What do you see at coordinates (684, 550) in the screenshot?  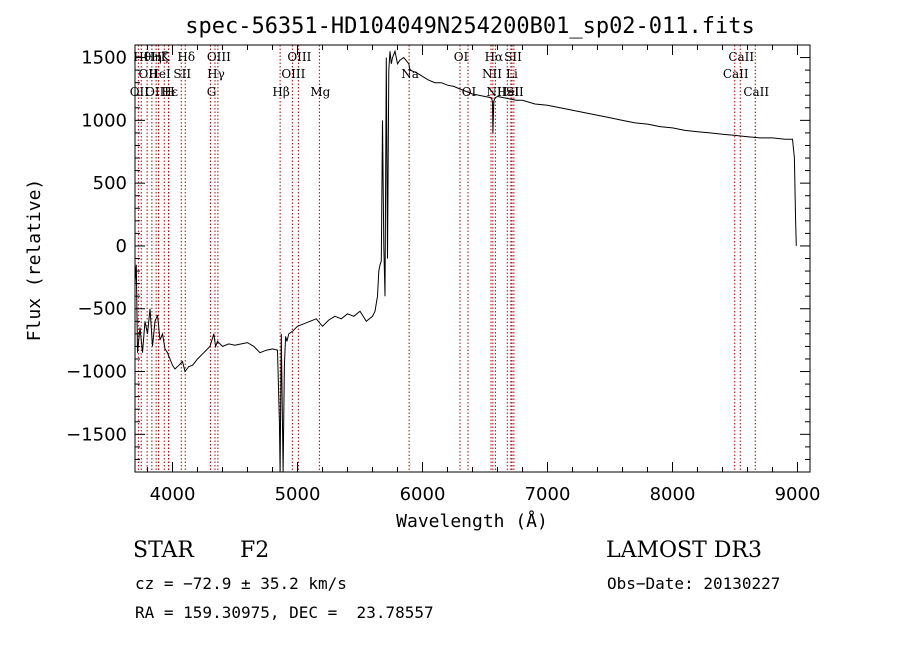 I see `survey-name: LAMOST DR3` at bounding box center [684, 550].